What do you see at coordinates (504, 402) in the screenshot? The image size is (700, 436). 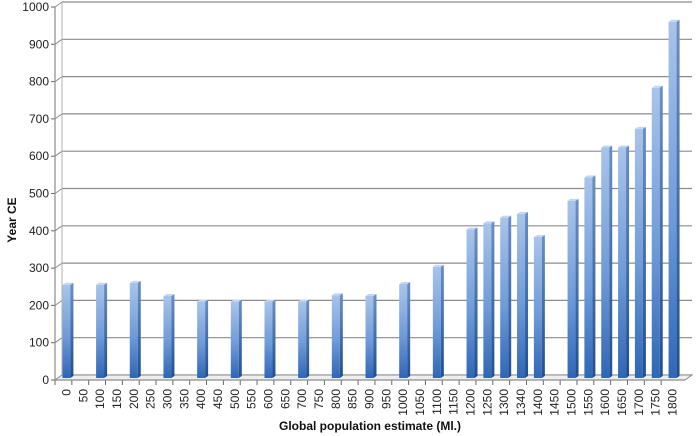 I see `x-tick-label: 1300` at bounding box center [504, 402].